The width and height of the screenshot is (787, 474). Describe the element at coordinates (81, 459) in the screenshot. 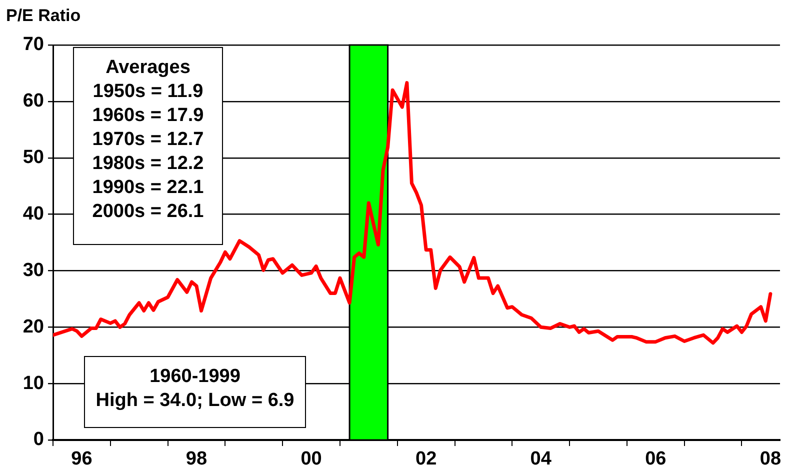

I see `x-tick-label: 96` at that location.